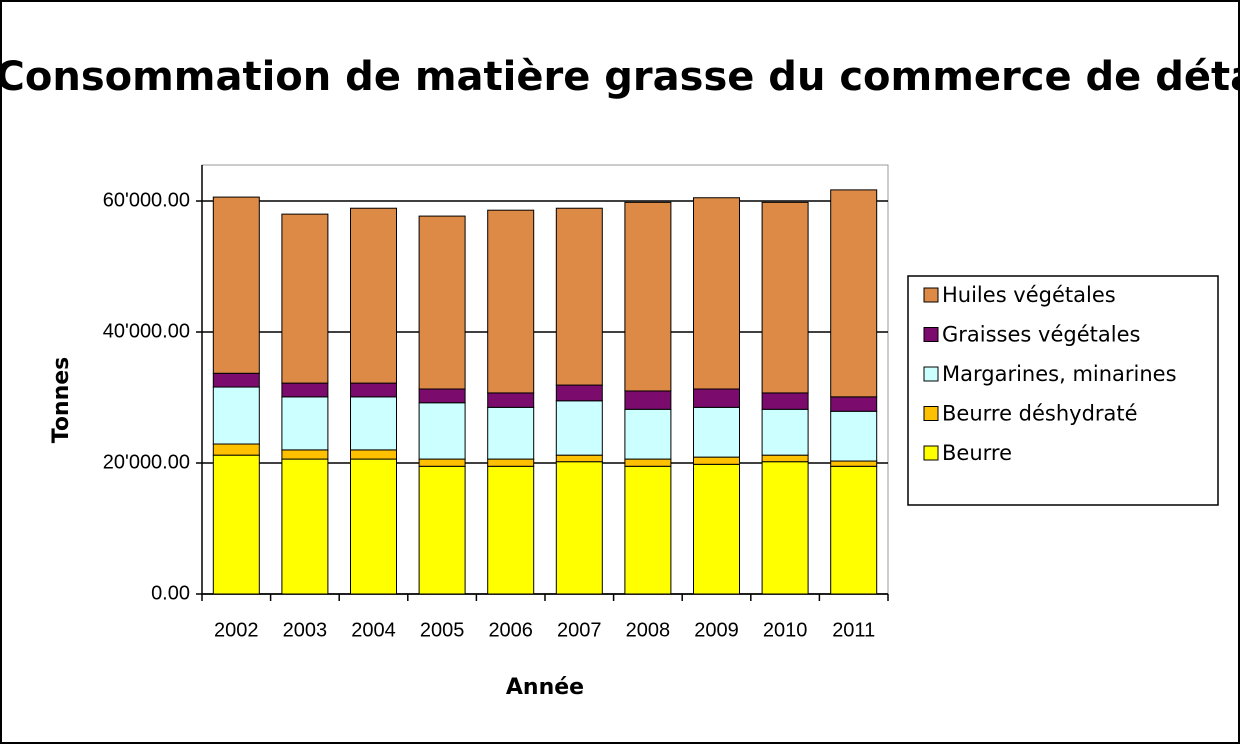 This screenshot has height=744, width=1240. What do you see at coordinates (1029, 295) in the screenshot?
I see `legend-label: Huiles végétales` at bounding box center [1029, 295].